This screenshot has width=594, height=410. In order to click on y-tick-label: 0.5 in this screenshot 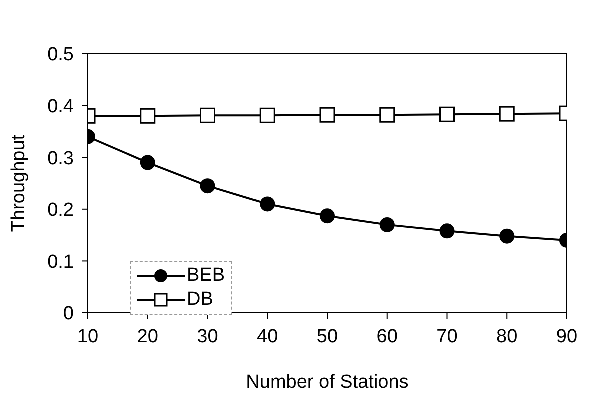, I will do `click(61, 55)`.